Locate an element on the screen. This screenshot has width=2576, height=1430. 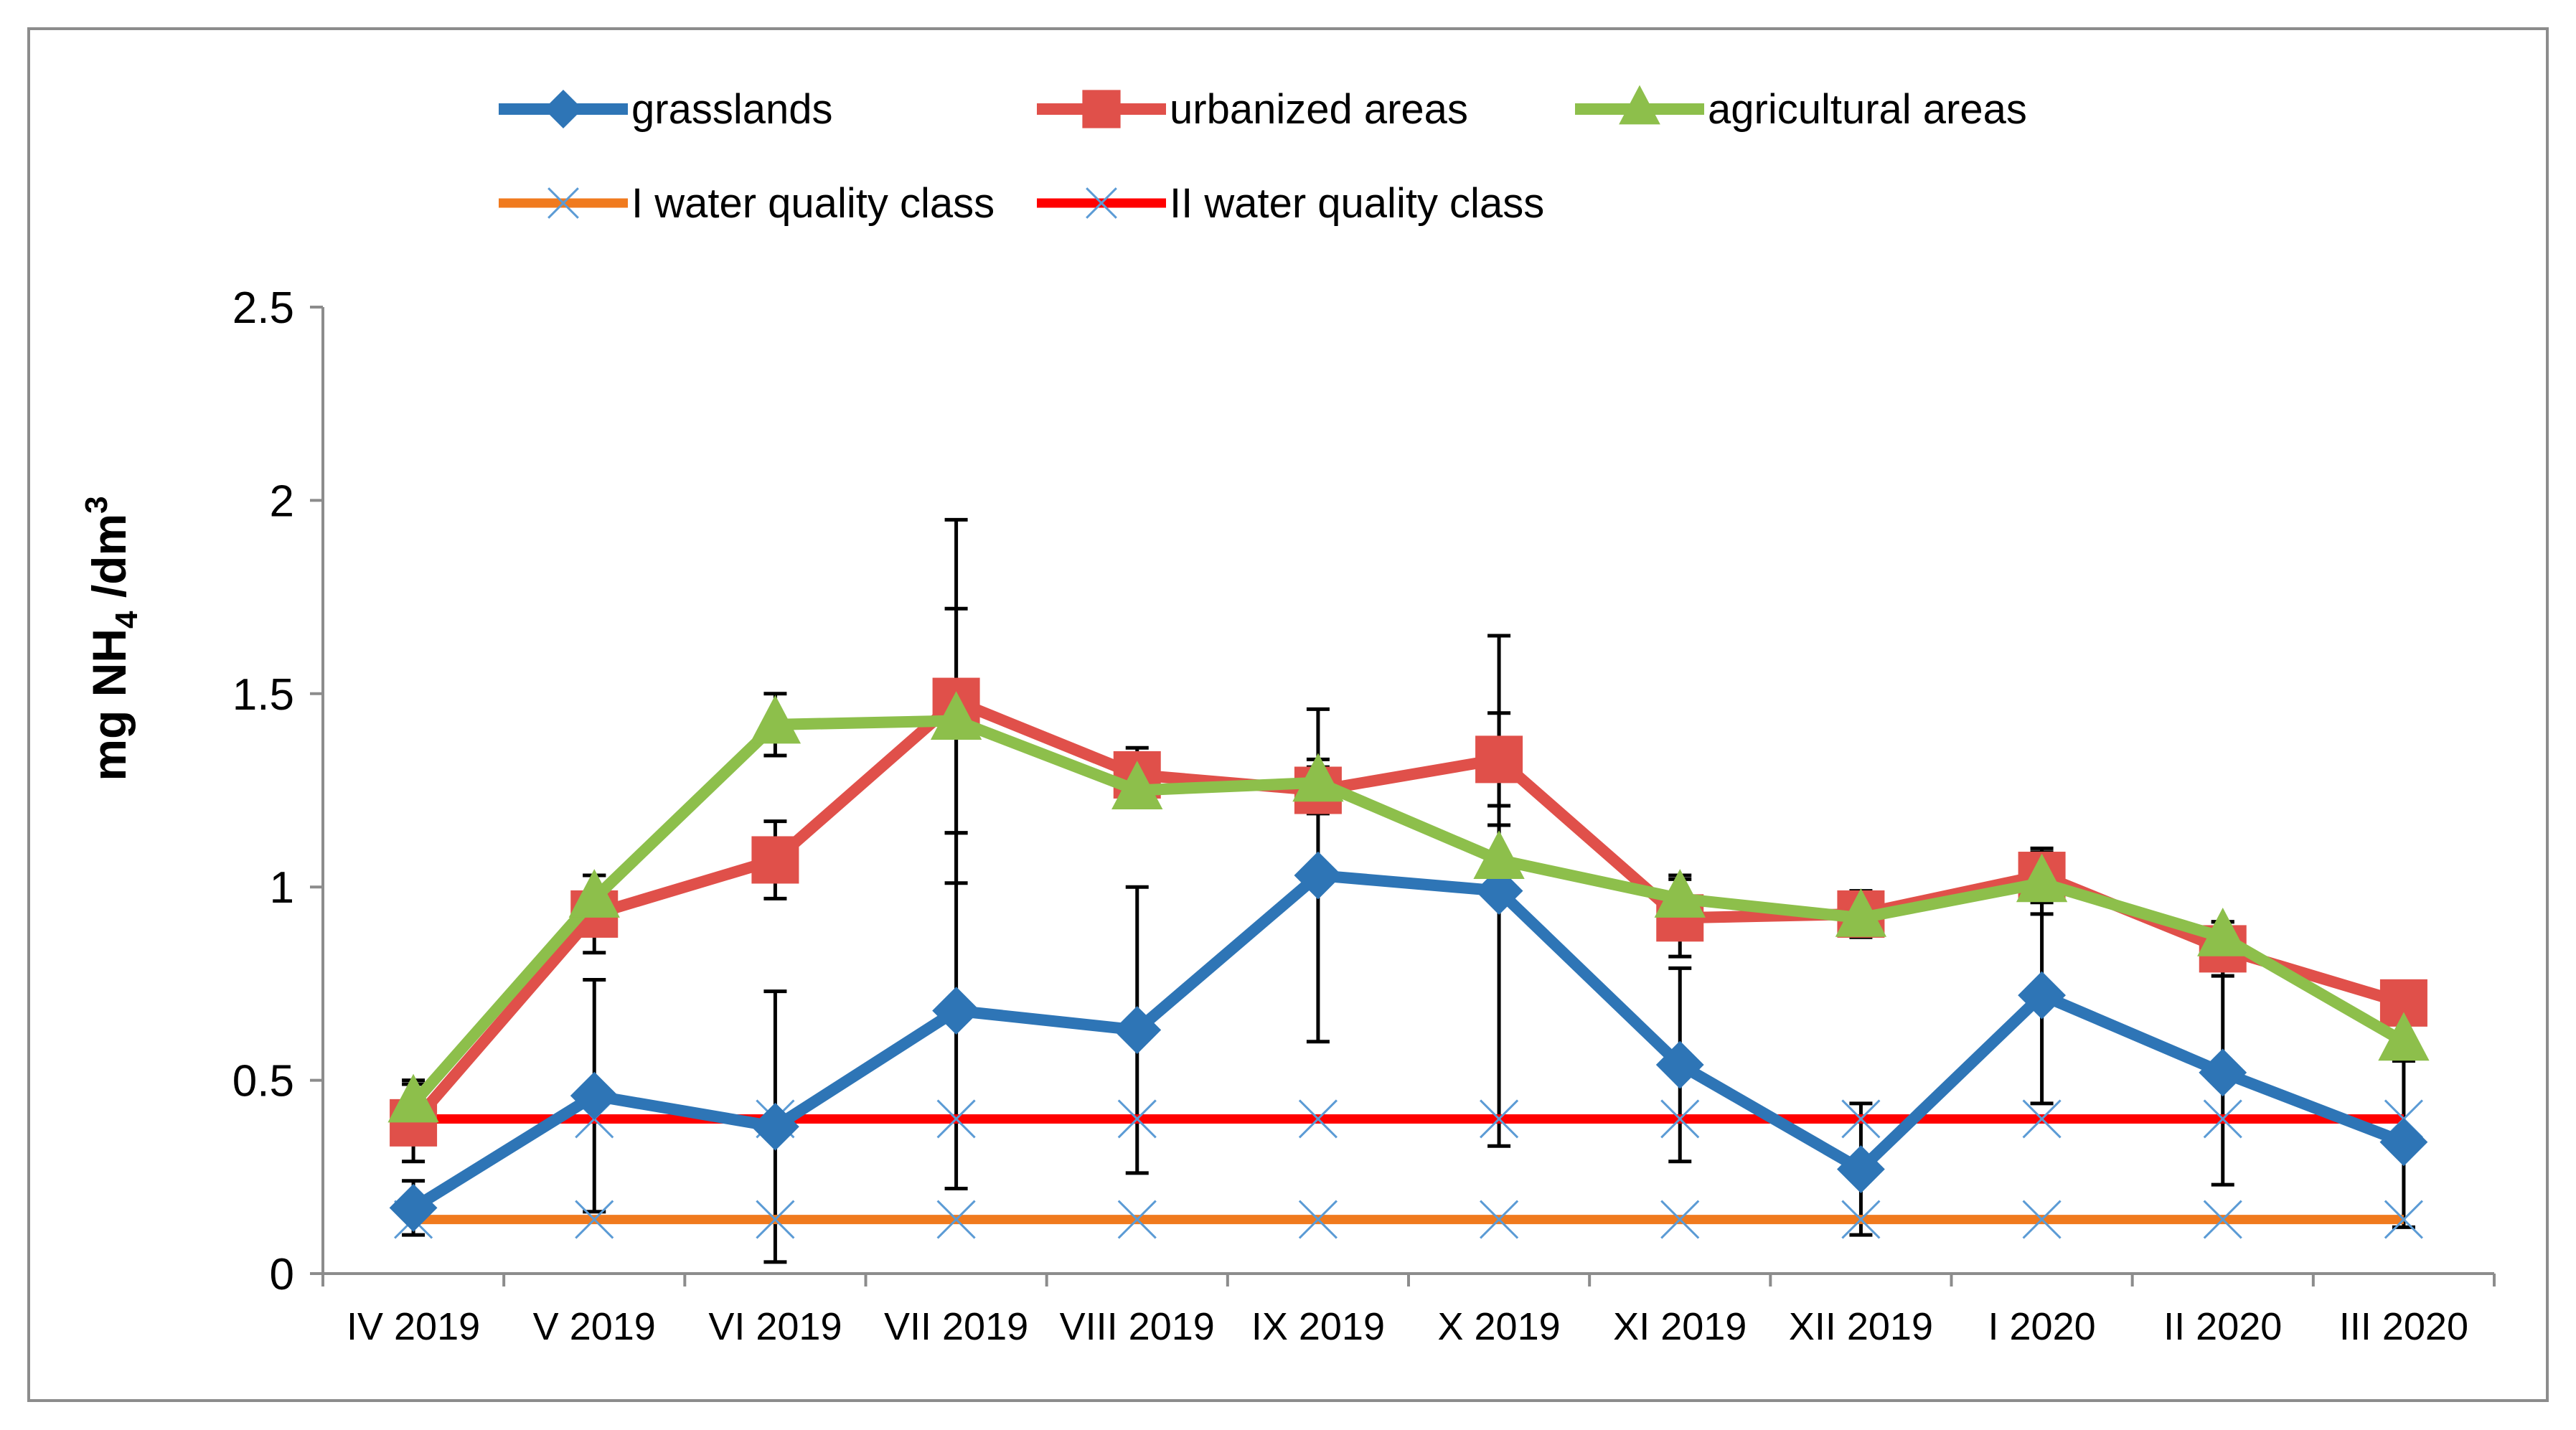
x-tick-label: I 2020 is located at coordinates (2042, 1326).